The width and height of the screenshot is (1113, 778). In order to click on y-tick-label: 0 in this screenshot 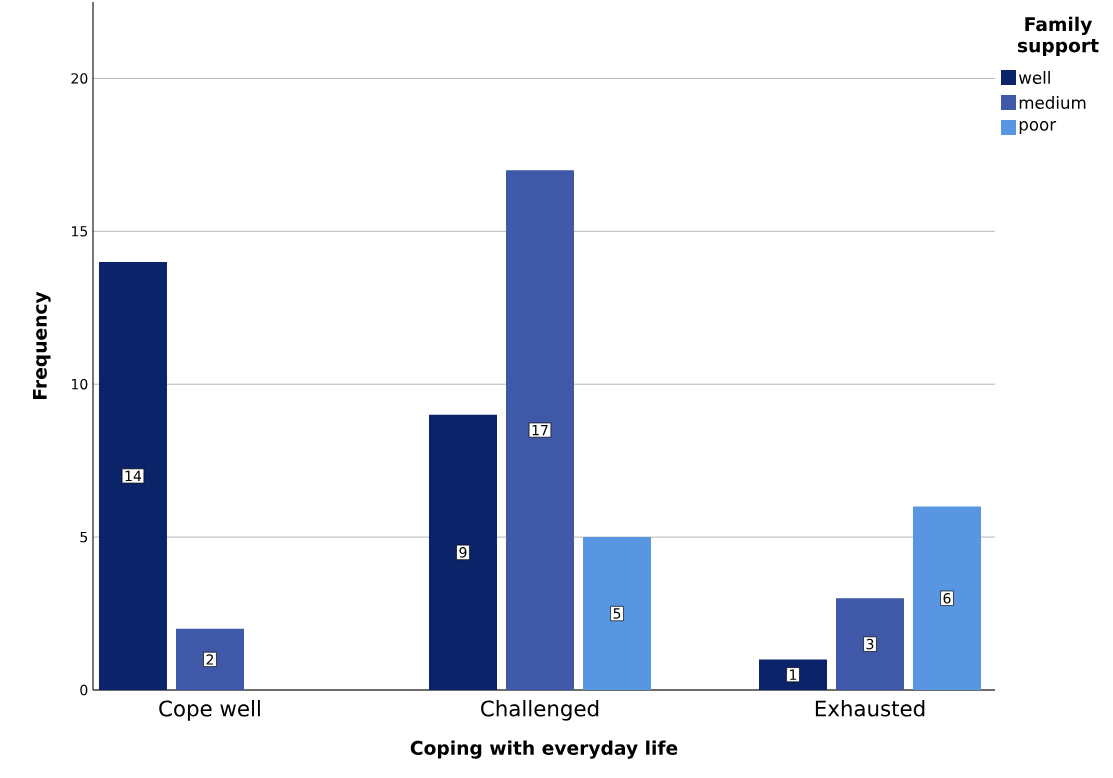, I will do `click(84, 690)`.